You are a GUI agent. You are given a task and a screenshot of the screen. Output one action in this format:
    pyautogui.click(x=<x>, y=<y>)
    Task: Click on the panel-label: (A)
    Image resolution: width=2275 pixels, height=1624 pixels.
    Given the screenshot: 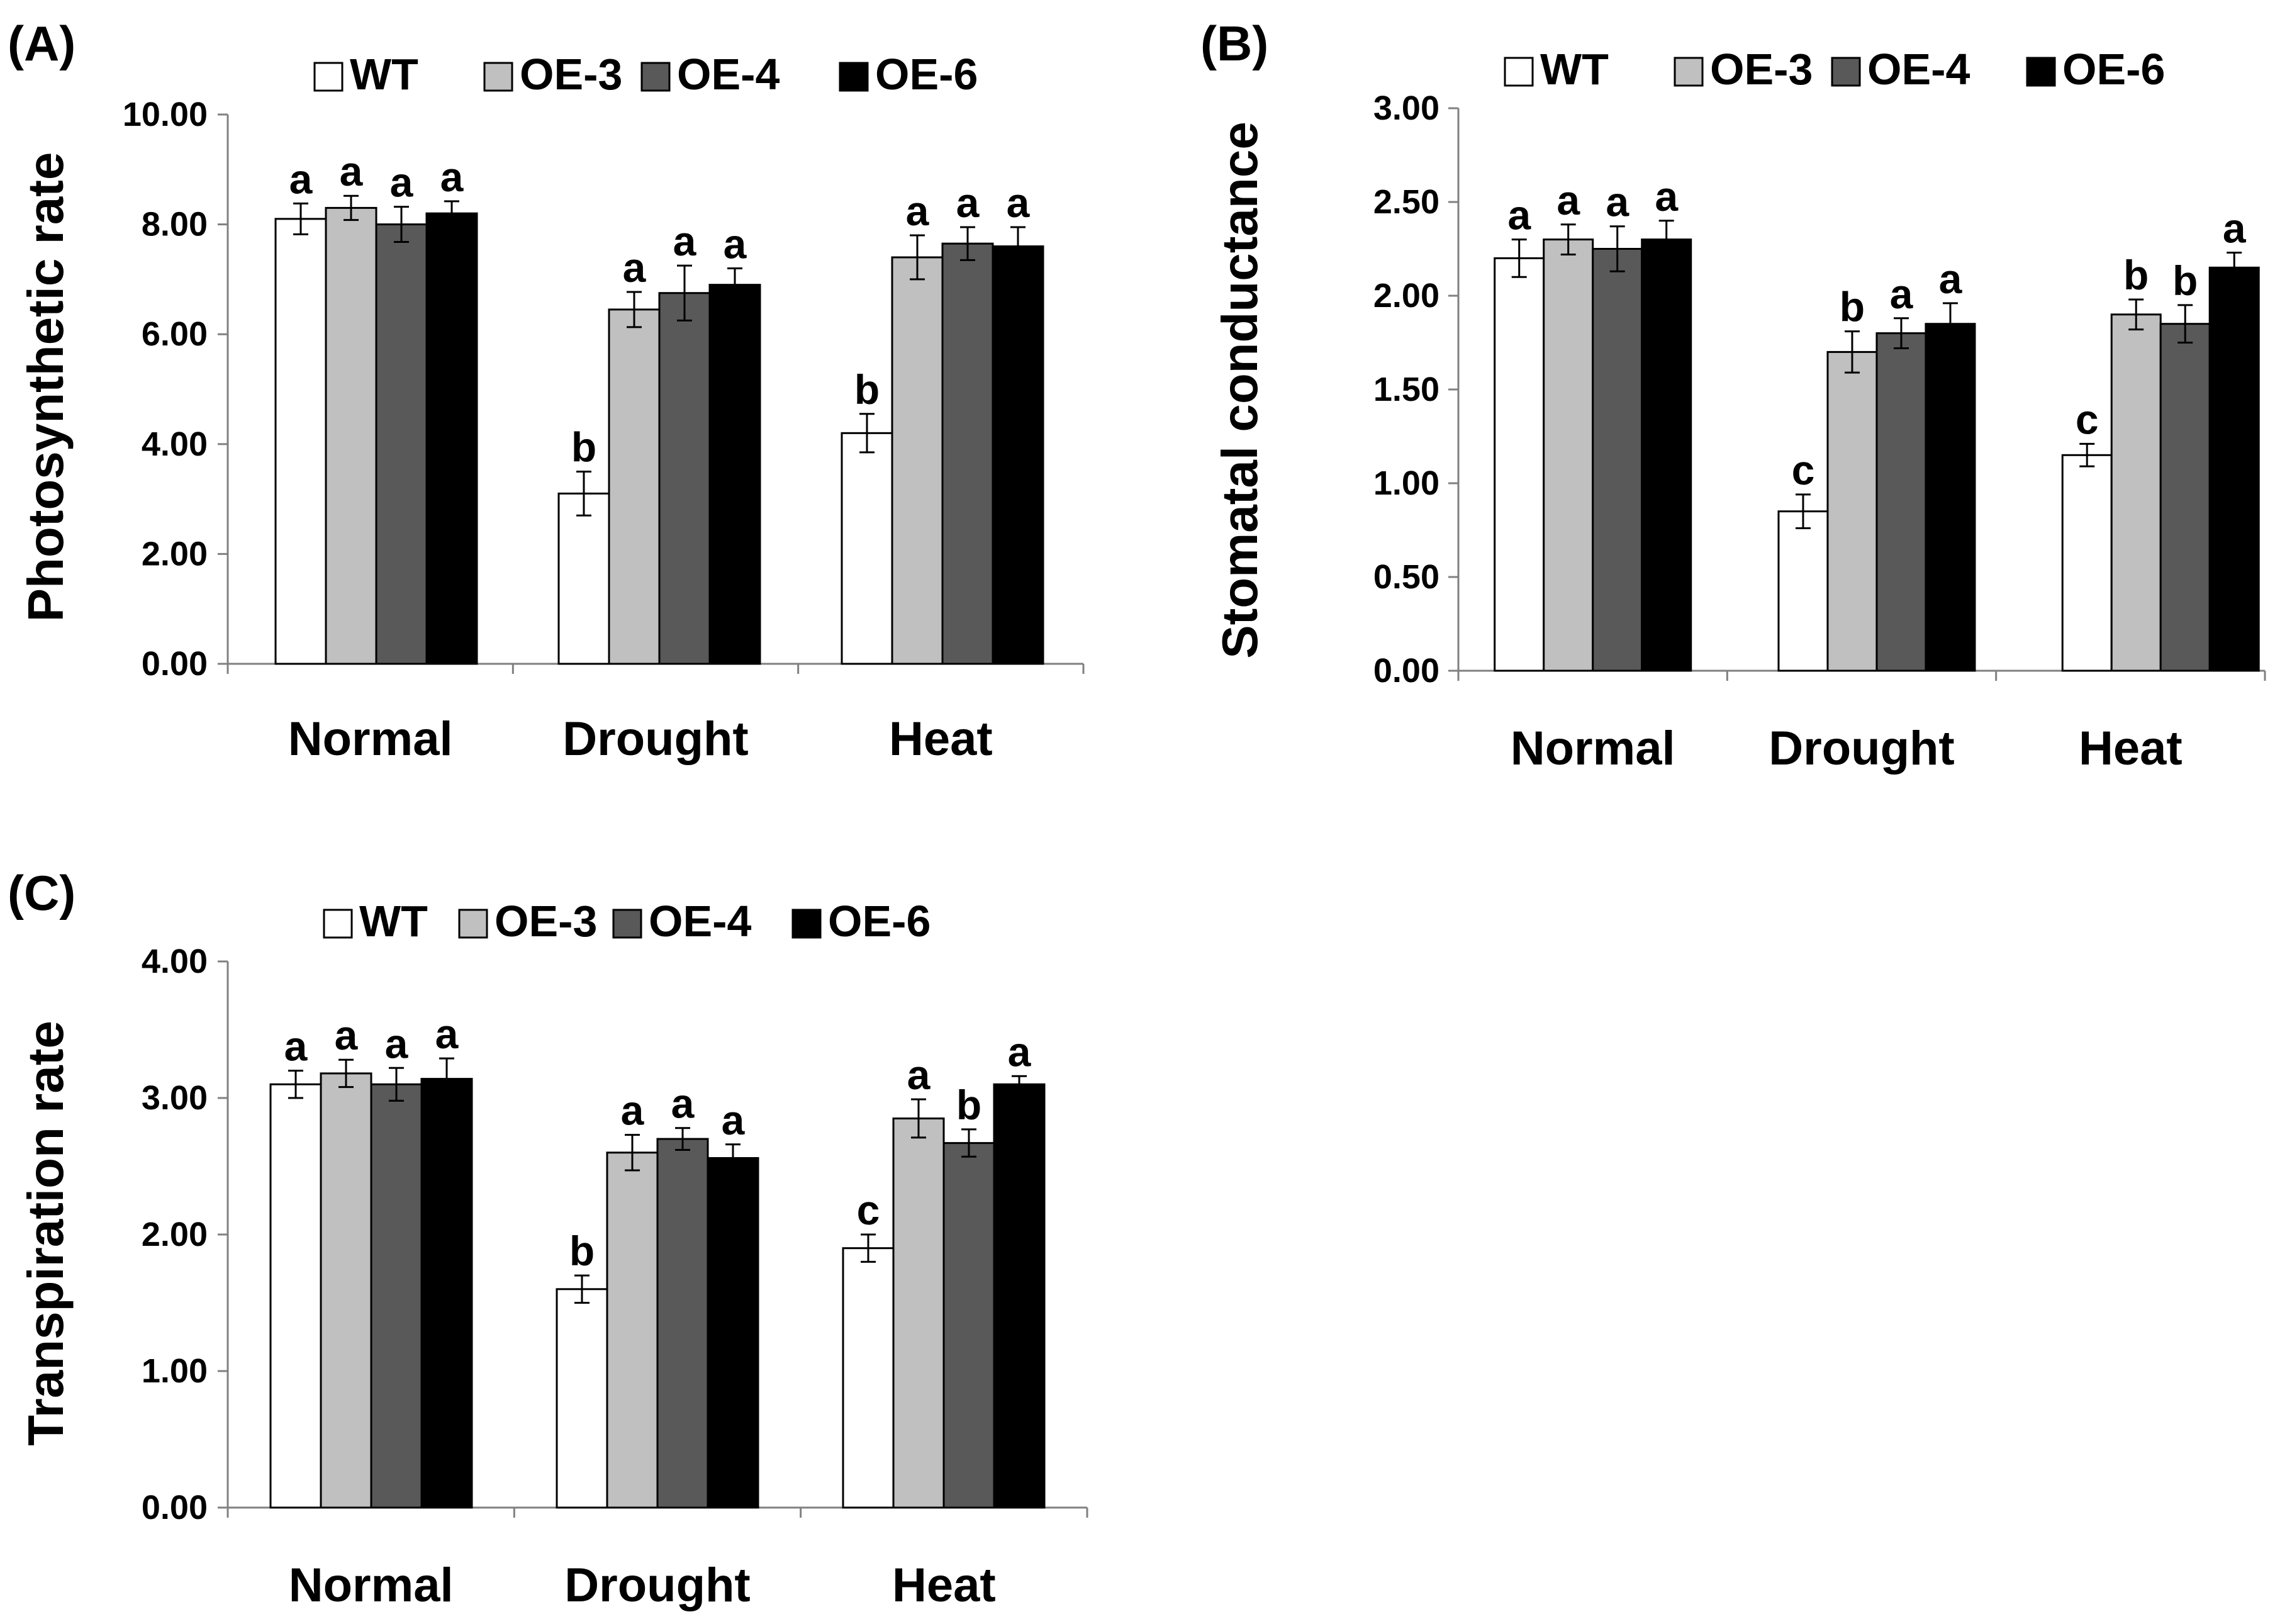 What is the action you would take?
    pyautogui.click(x=42, y=43)
    